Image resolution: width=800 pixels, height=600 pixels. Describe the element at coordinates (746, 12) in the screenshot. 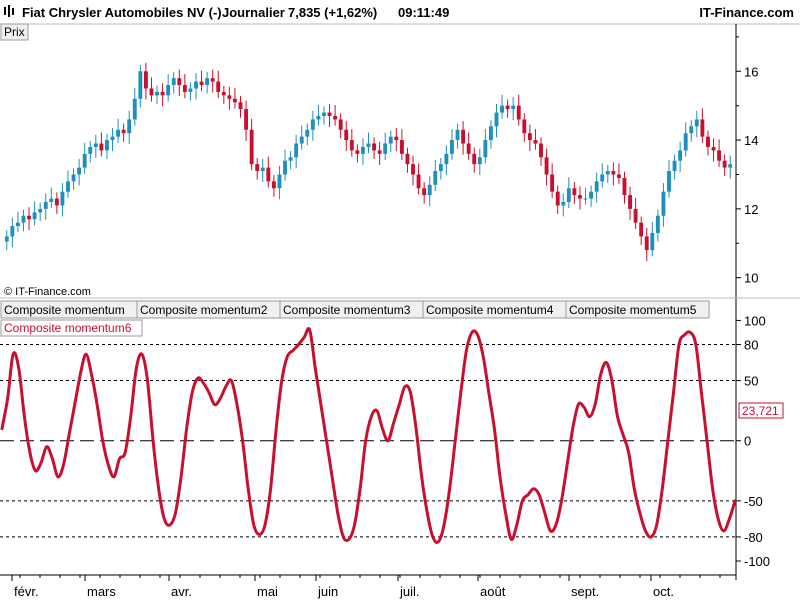

I see `brand-label: IT-Finance.com` at that location.